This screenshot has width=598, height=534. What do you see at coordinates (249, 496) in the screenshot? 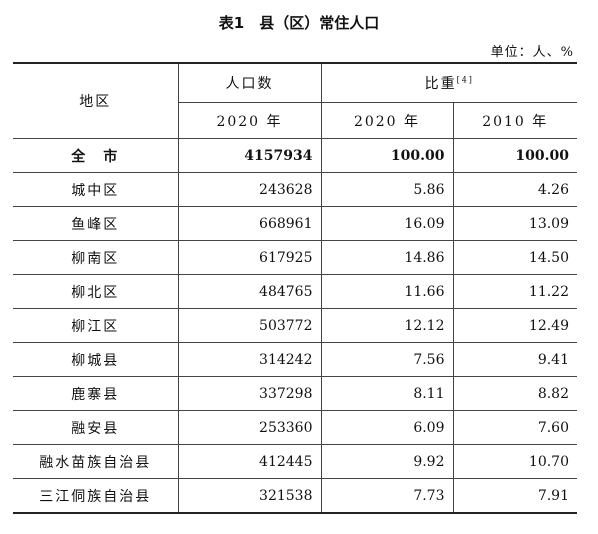
I see `value-cell: 321538` at bounding box center [249, 496].